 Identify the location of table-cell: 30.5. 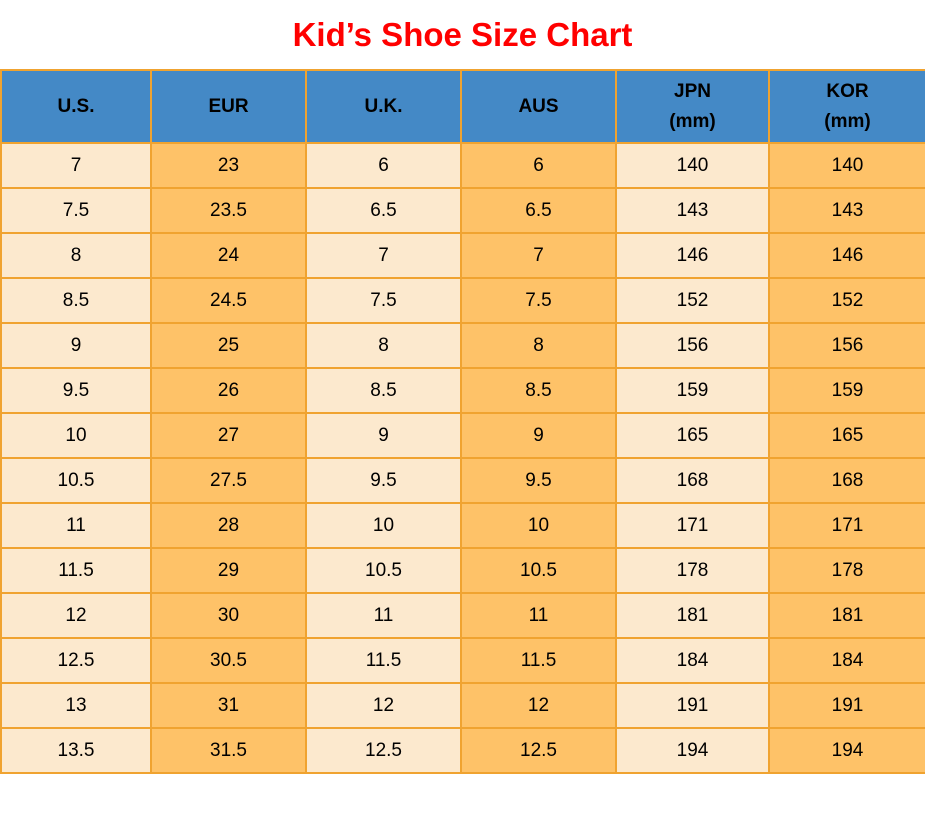
(228, 660).